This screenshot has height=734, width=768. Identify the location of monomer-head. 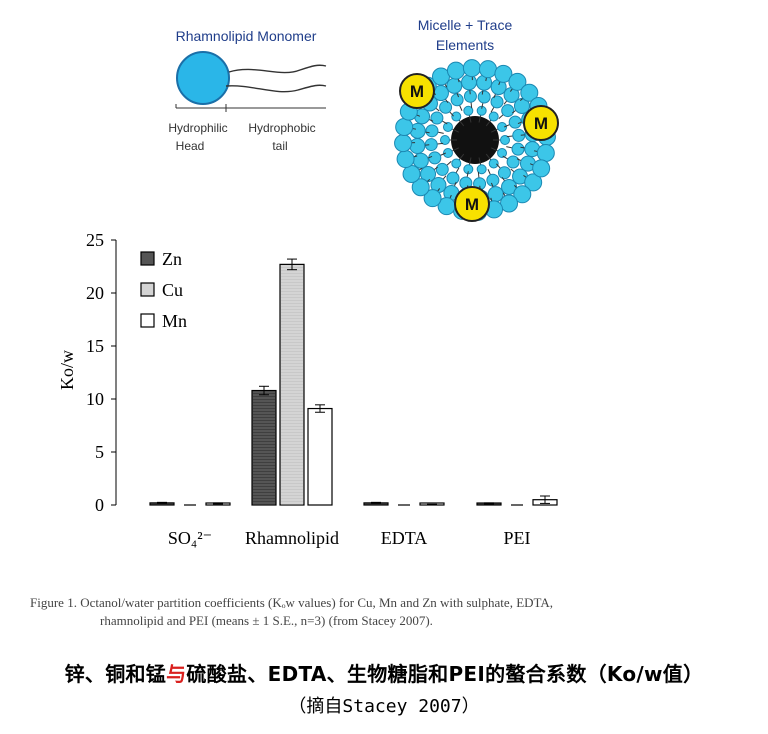
(203, 78).